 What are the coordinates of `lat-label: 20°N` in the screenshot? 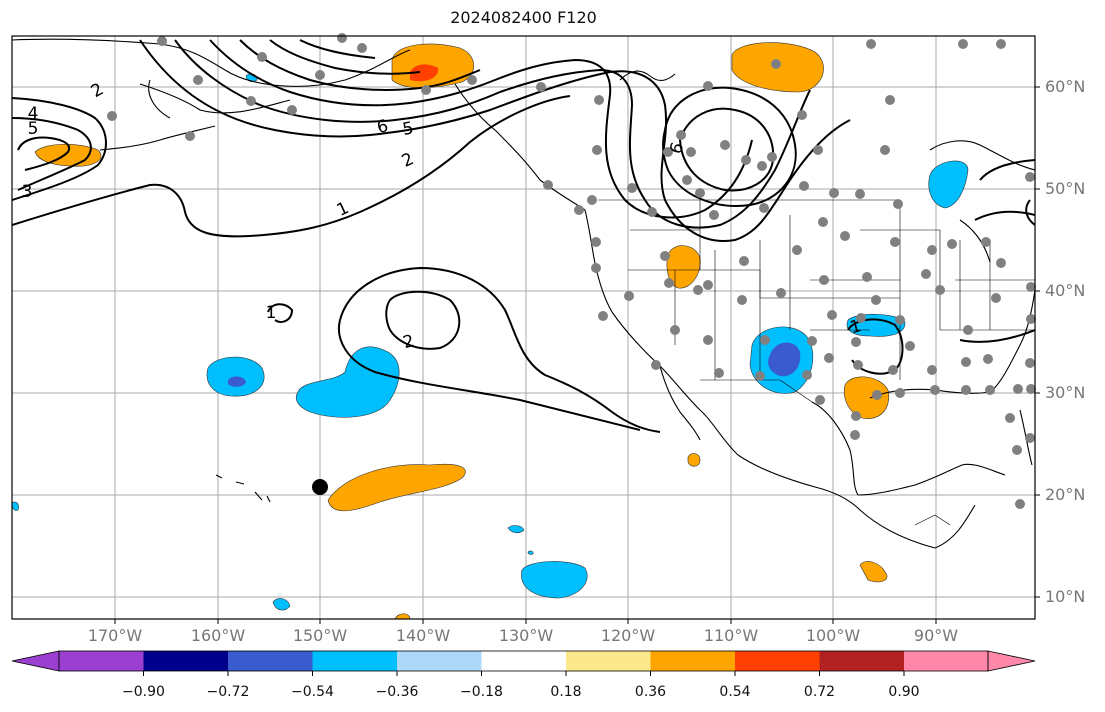 It's located at (1065, 494).